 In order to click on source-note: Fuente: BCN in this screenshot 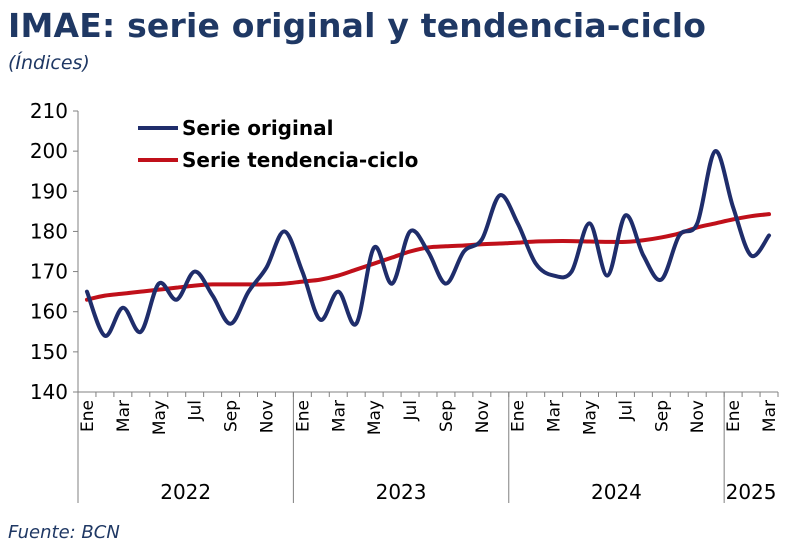, I will do `click(64, 532)`.